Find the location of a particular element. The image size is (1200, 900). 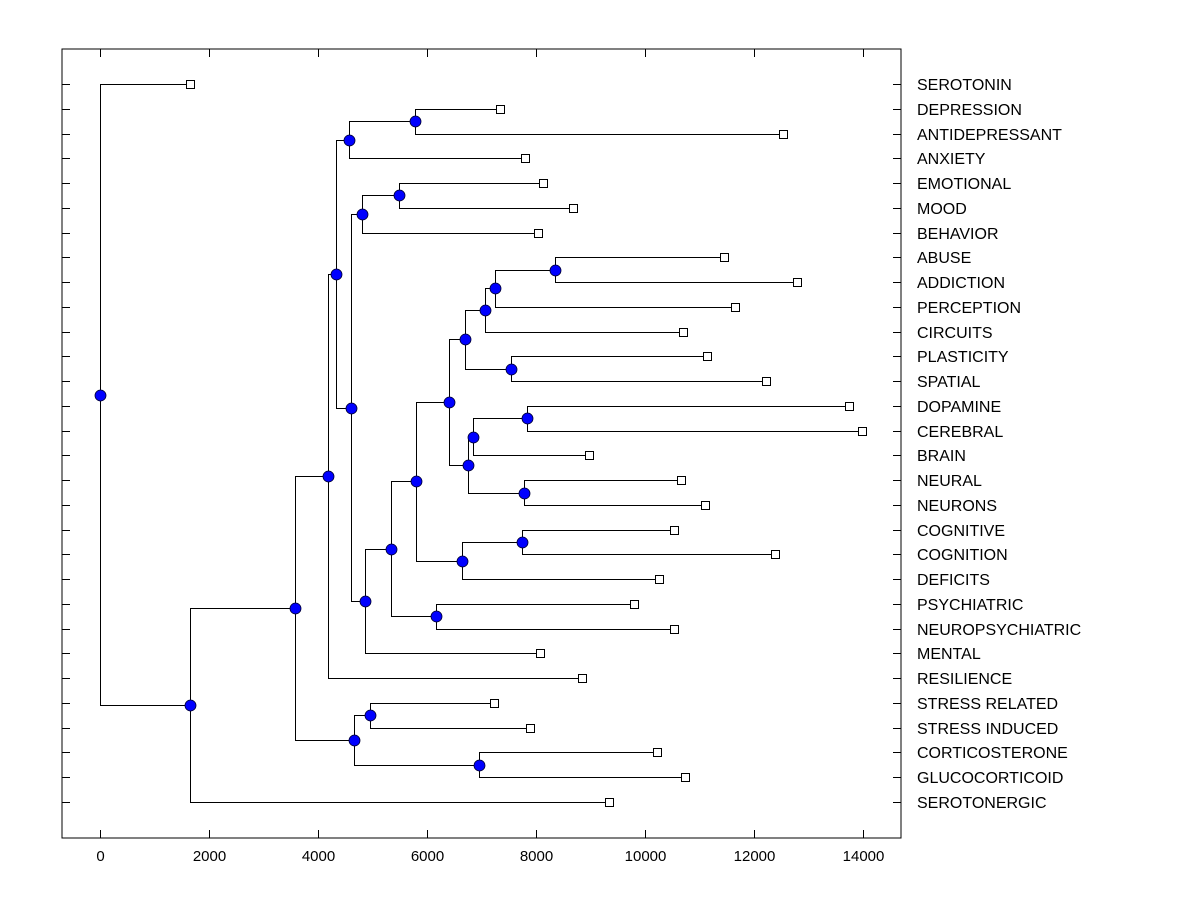

branch-n4-n3 is located at coordinates (381, 205).